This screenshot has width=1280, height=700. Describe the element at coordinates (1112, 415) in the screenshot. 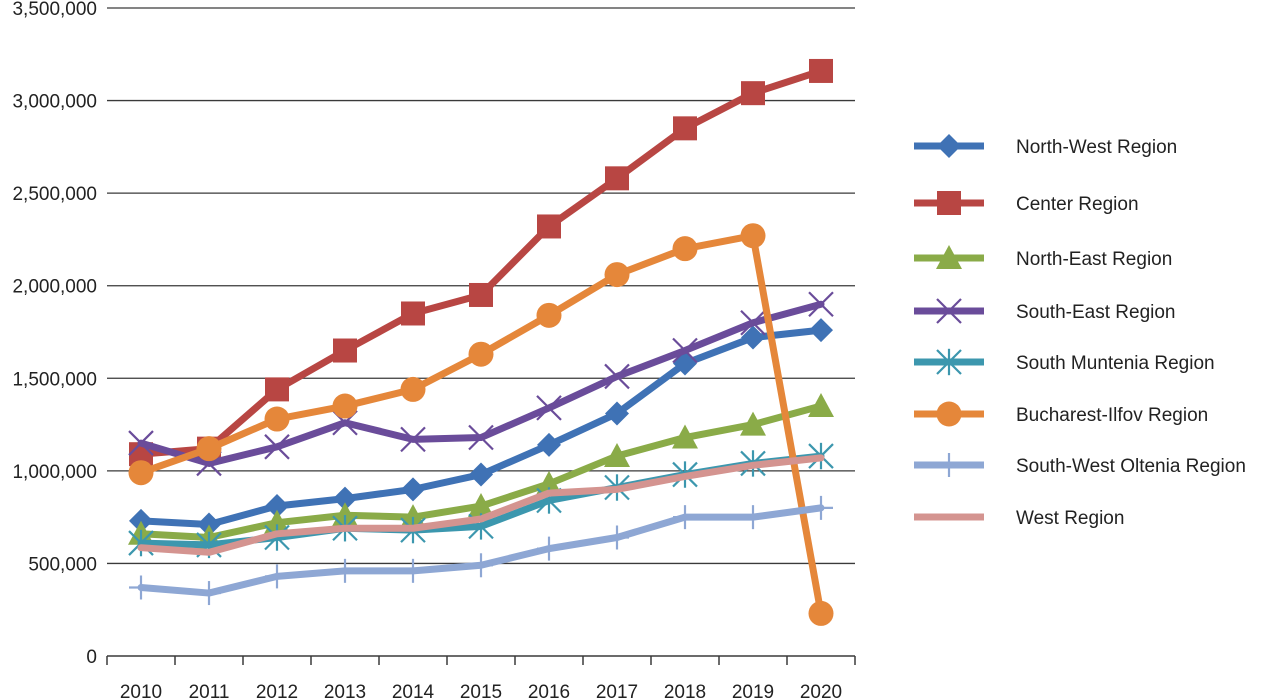

I see `legend-label: Bucharest-Ilfov Region` at that location.